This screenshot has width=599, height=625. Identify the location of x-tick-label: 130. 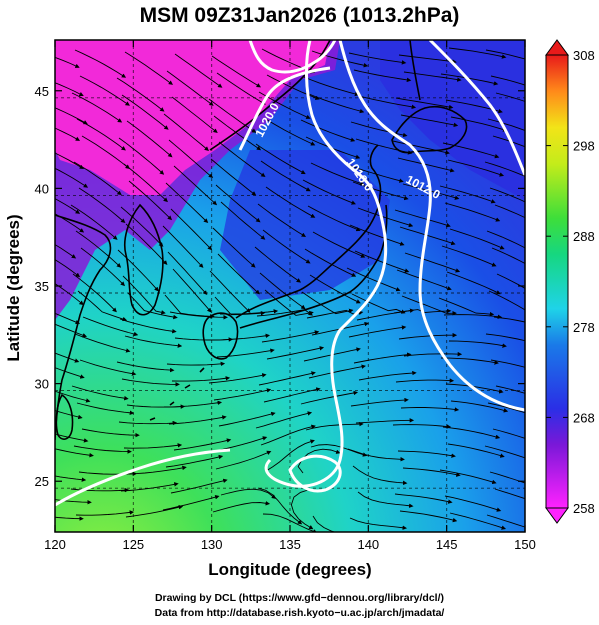
(212, 544).